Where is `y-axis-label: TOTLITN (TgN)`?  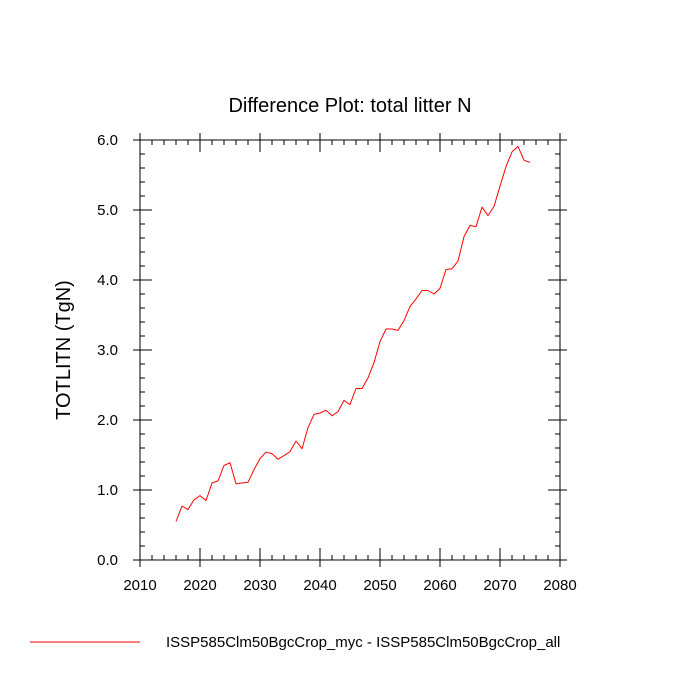
y-axis-label: TOTLITN (TgN) is located at coordinates (64, 350).